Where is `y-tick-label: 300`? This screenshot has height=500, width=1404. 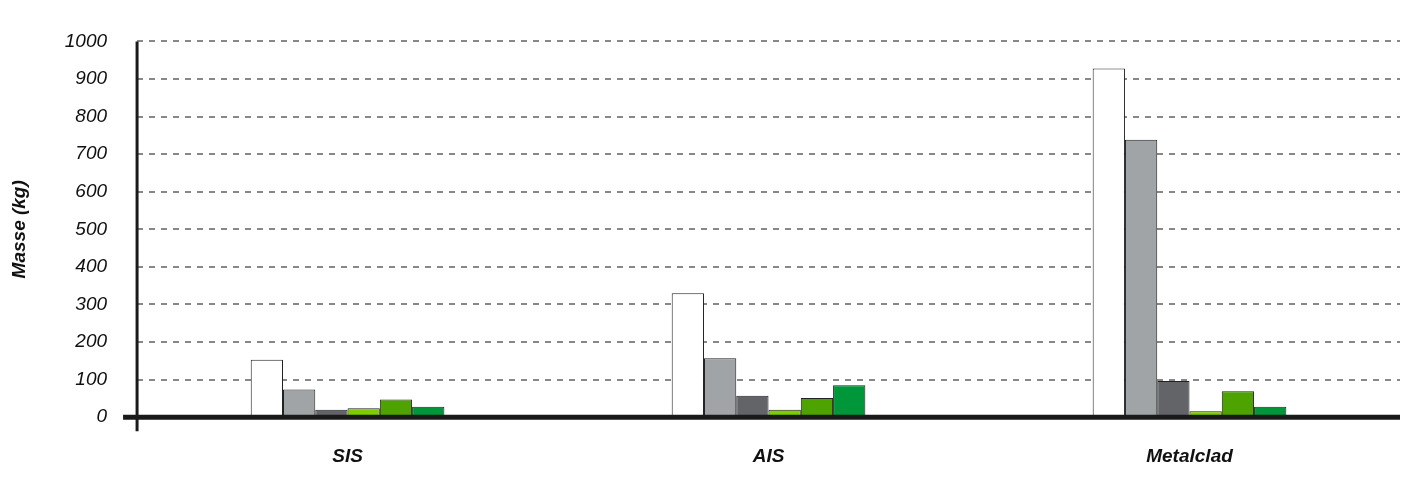
y-tick-label: 300 is located at coordinates (91, 303).